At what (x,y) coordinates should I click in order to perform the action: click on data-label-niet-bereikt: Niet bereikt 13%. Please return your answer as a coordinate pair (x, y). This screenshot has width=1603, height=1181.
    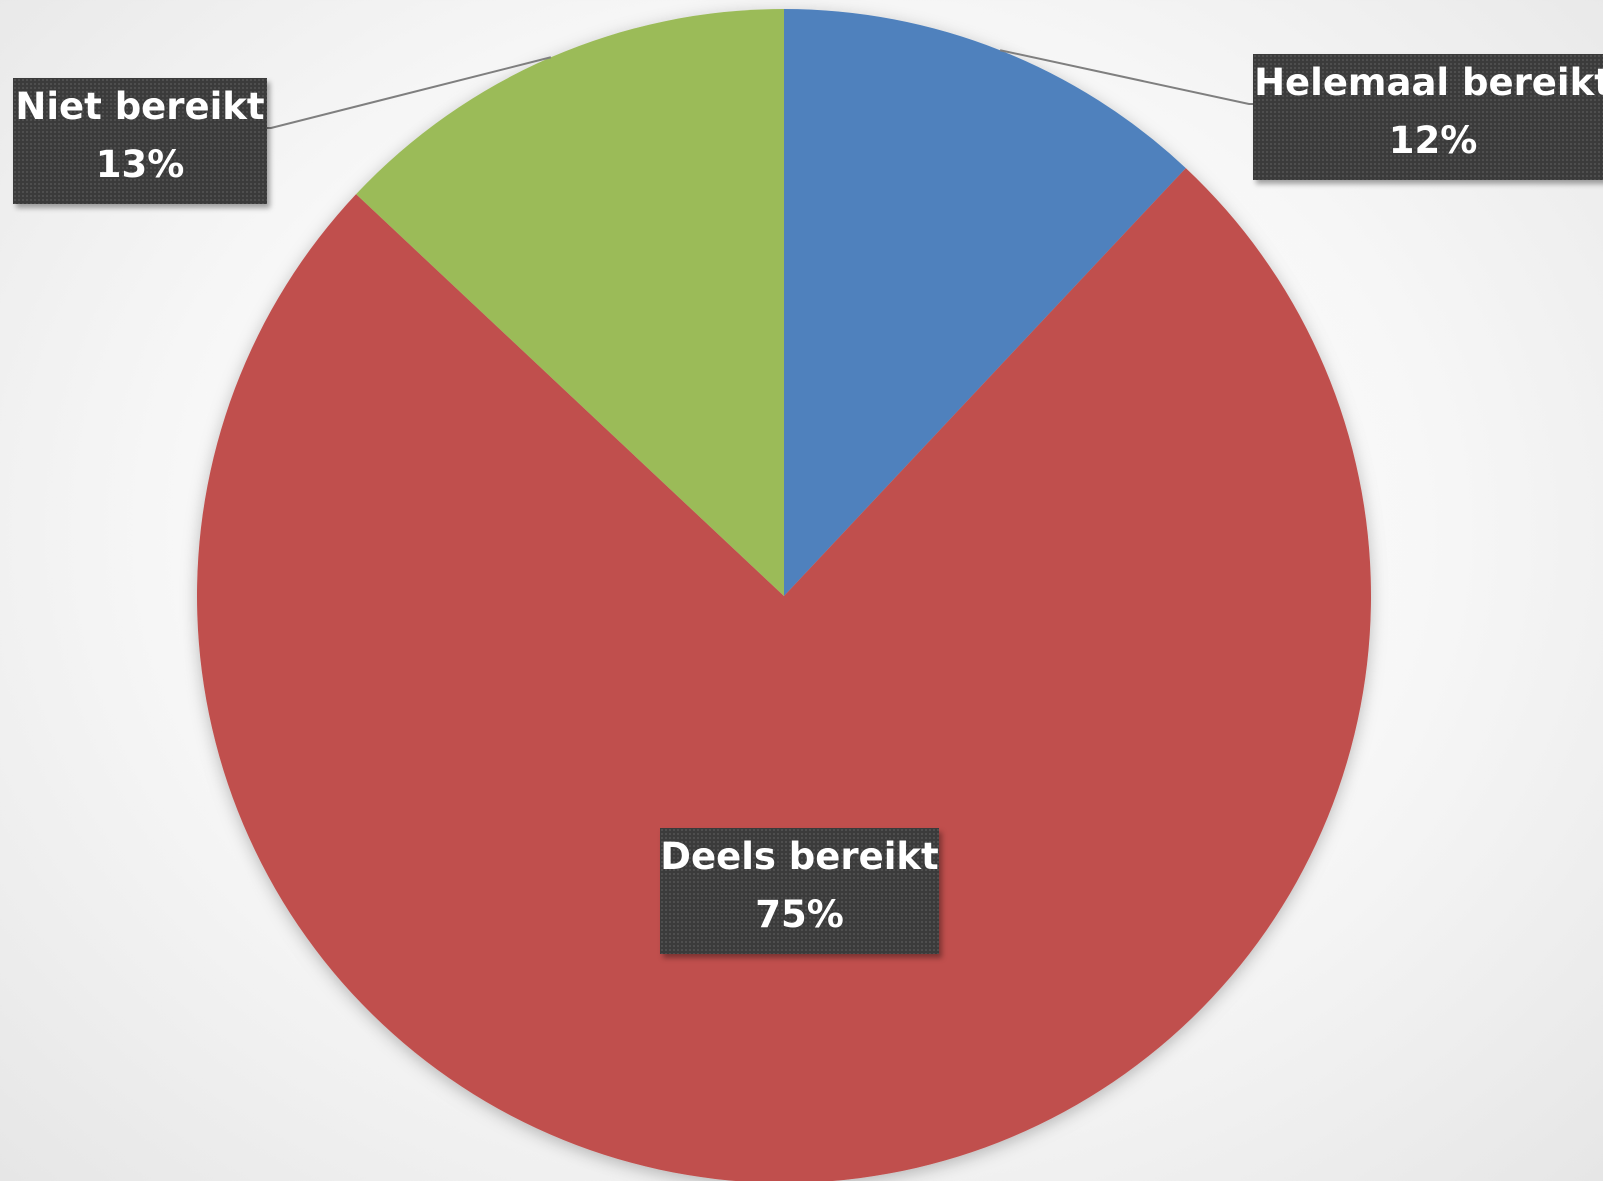
    Looking at the image, I should click on (140, 141).